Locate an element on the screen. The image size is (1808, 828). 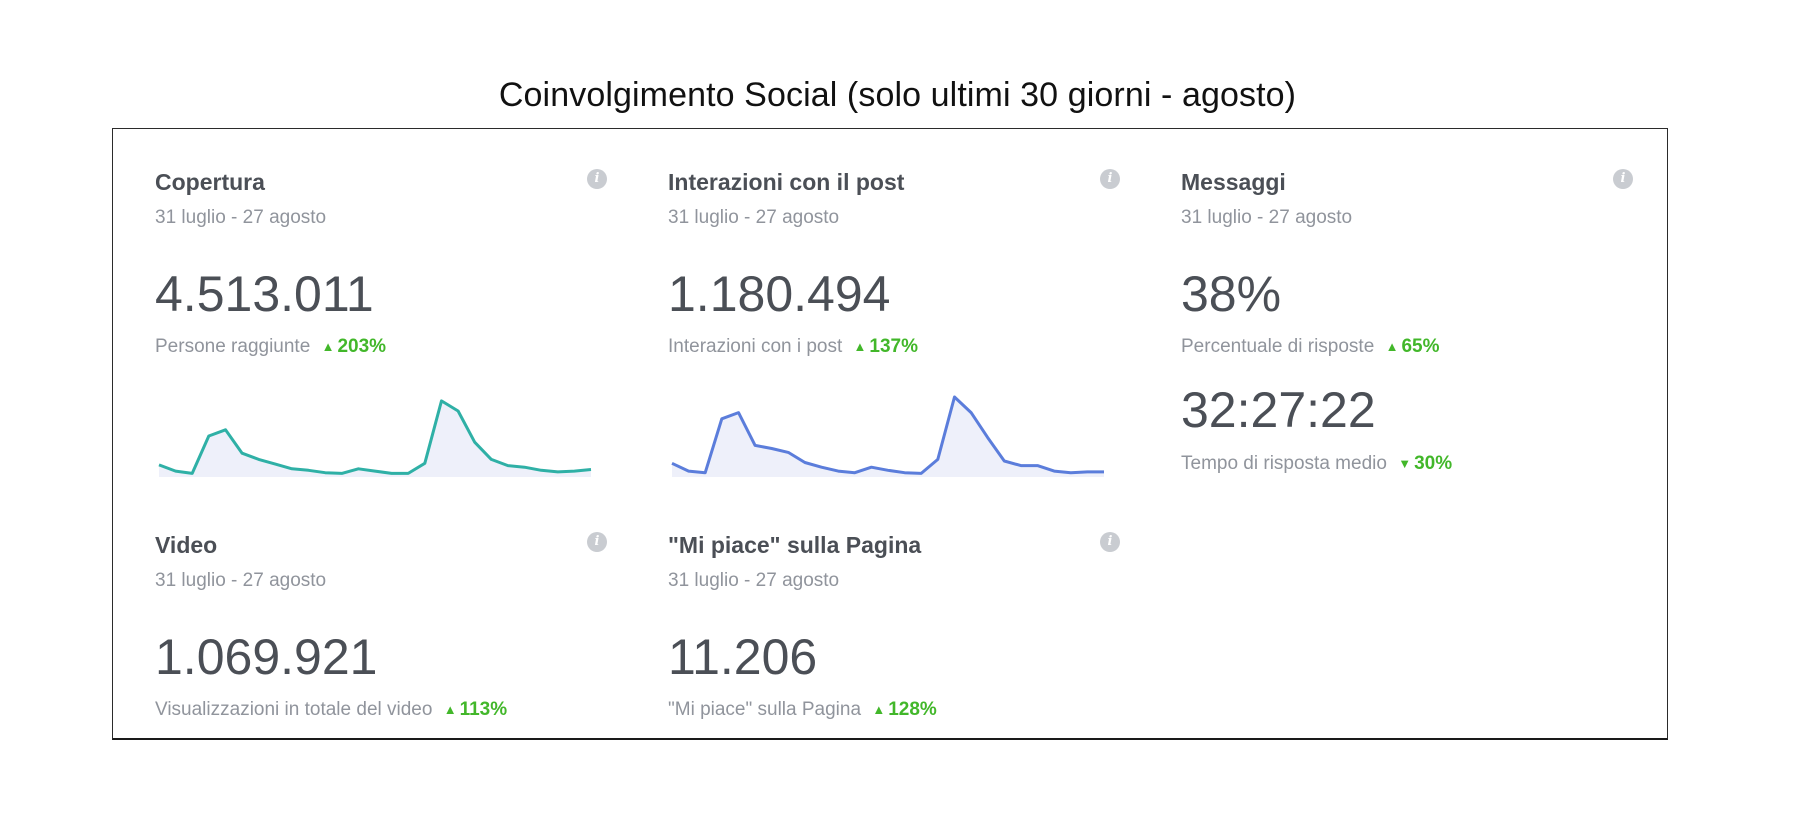
metric-label: Tempo di risposta medio is located at coordinates (1284, 463).